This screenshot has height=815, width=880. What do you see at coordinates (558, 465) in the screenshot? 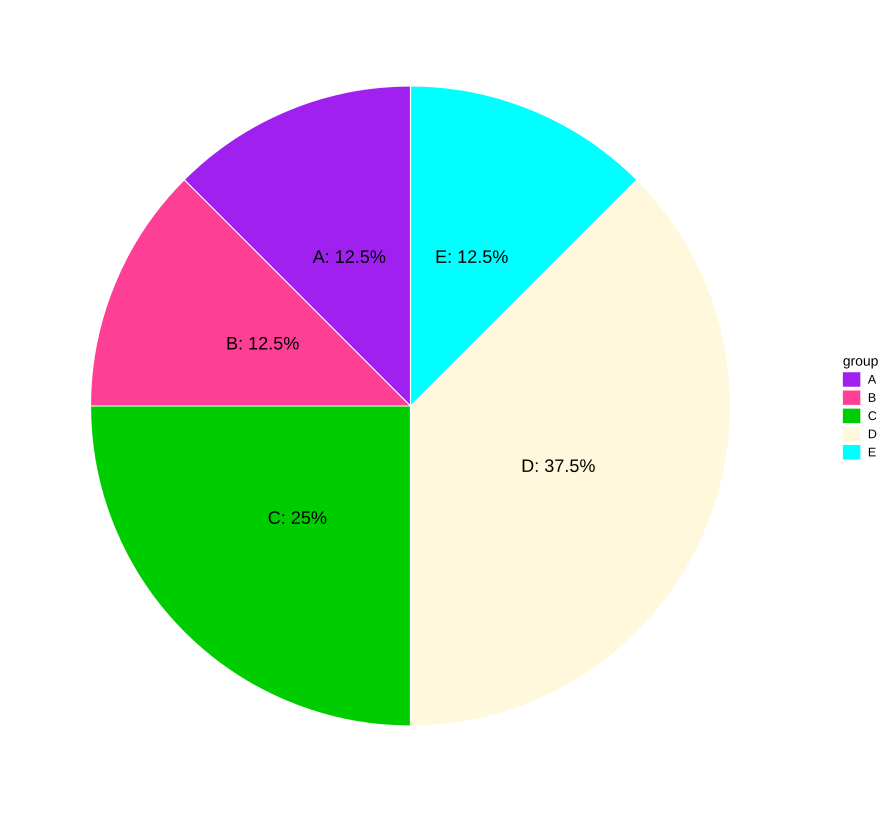
I see `data-label: D: 37.5%` at bounding box center [558, 465].